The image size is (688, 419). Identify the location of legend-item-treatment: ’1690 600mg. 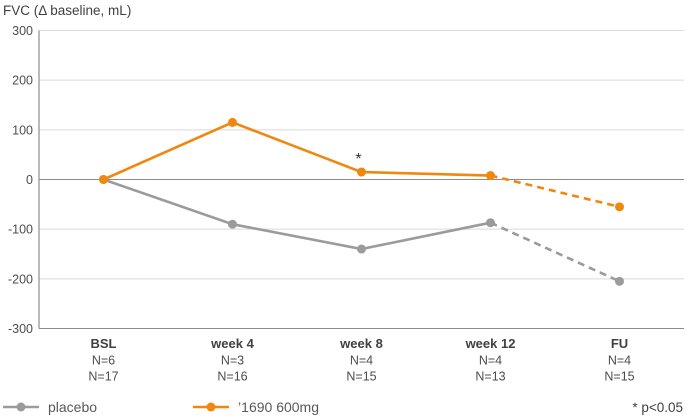
(255, 407).